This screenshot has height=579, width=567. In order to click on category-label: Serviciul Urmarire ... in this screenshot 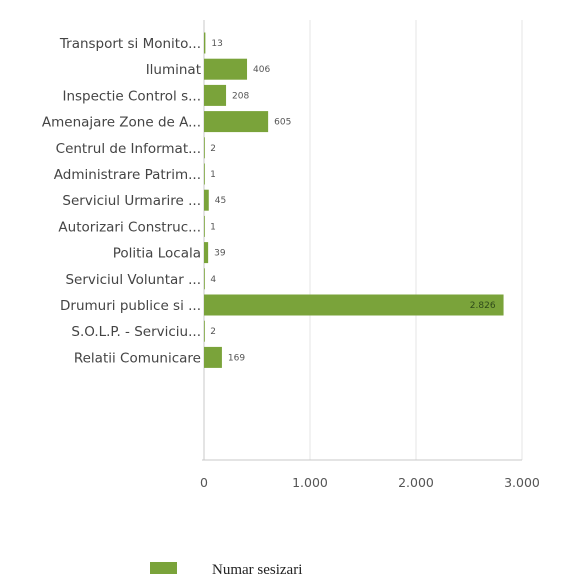, I will do `click(131, 201)`.